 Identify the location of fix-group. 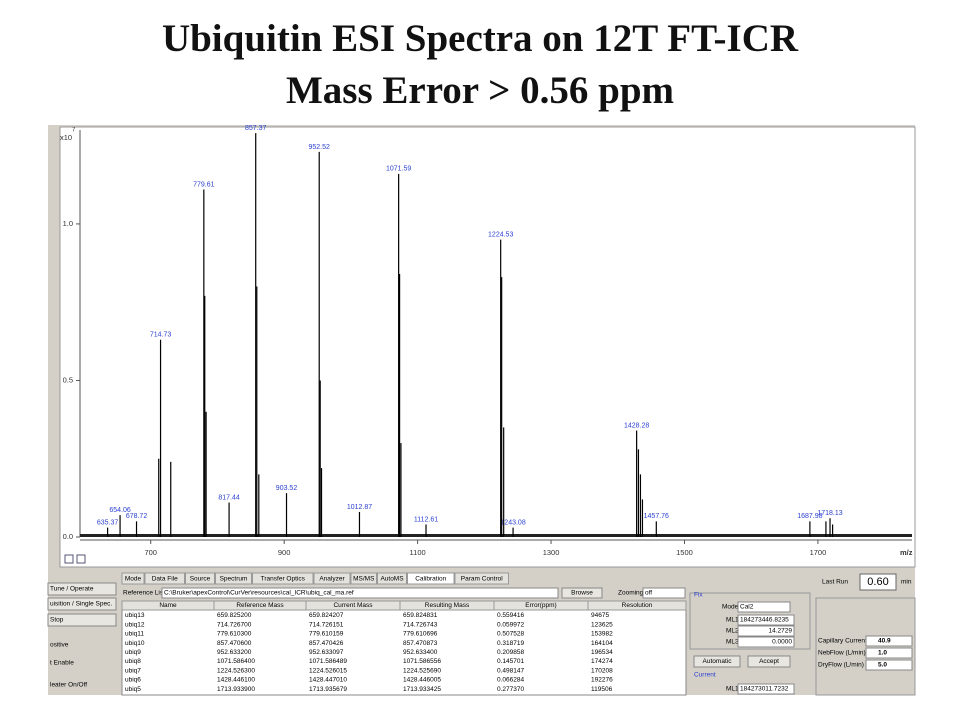
(750, 621).